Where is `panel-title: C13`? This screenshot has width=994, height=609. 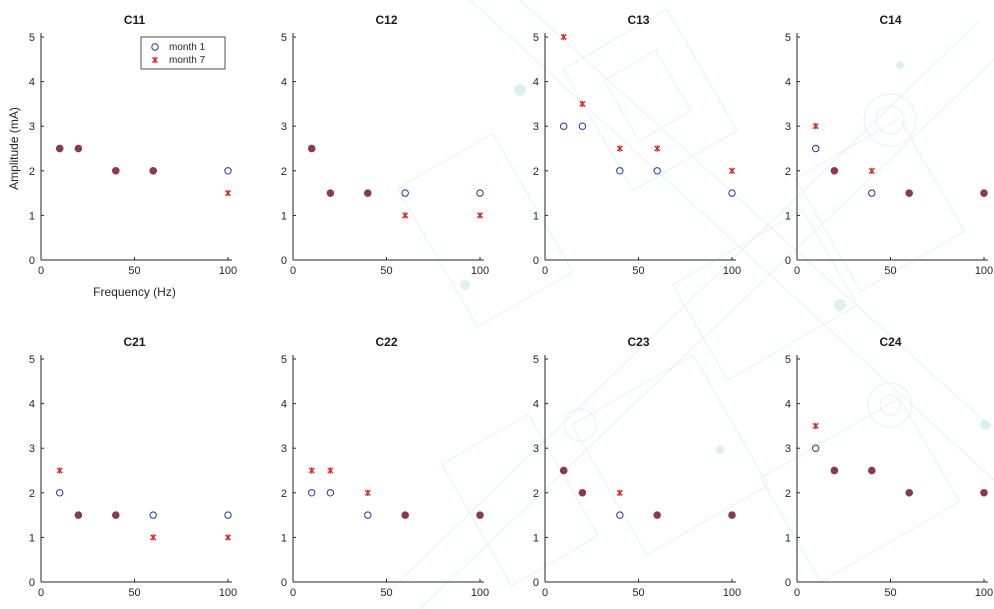
panel-title: C13 is located at coordinates (638, 20).